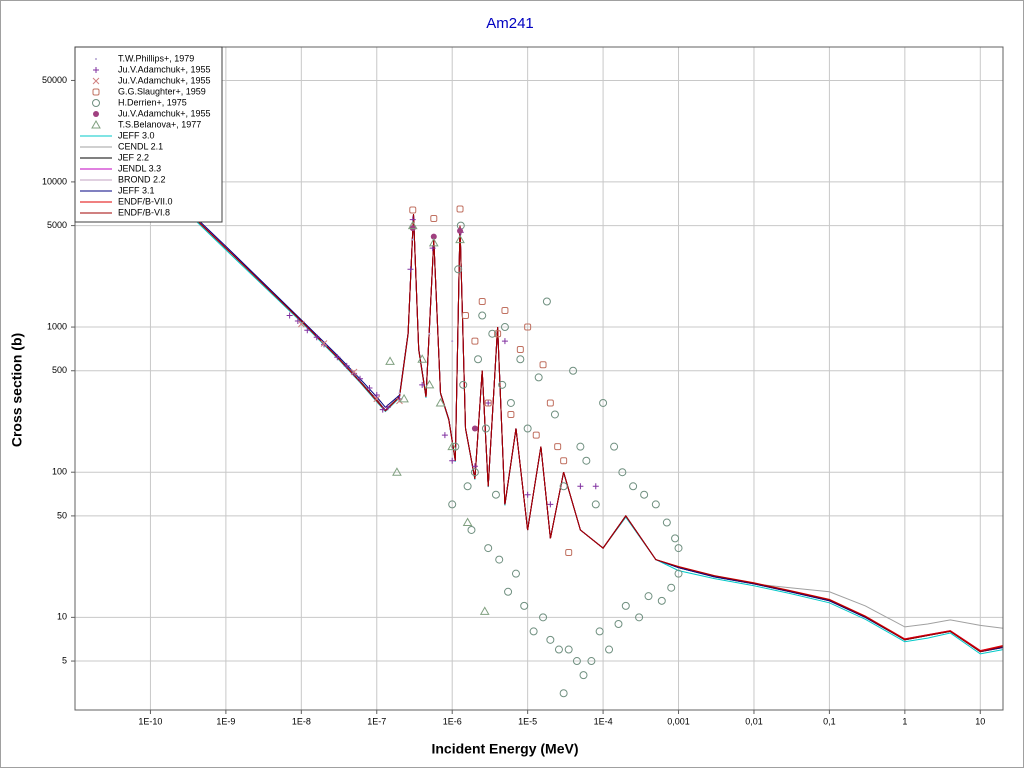 The width and height of the screenshot is (1024, 768). I want to click on legend-label: CENDL 2.1, so click(140, 146).